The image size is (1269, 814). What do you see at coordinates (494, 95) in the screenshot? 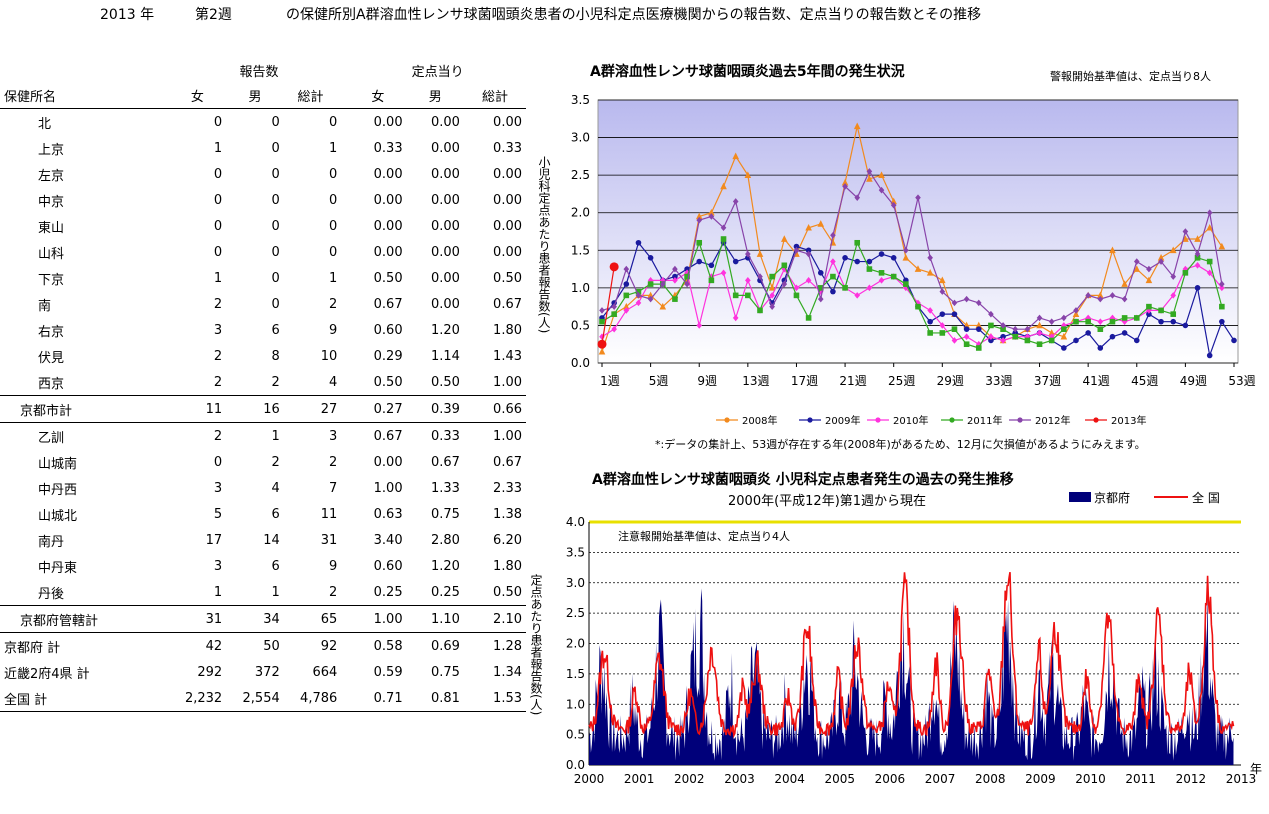
I see `col-pt: 総計` at bounding box center [494, 95].